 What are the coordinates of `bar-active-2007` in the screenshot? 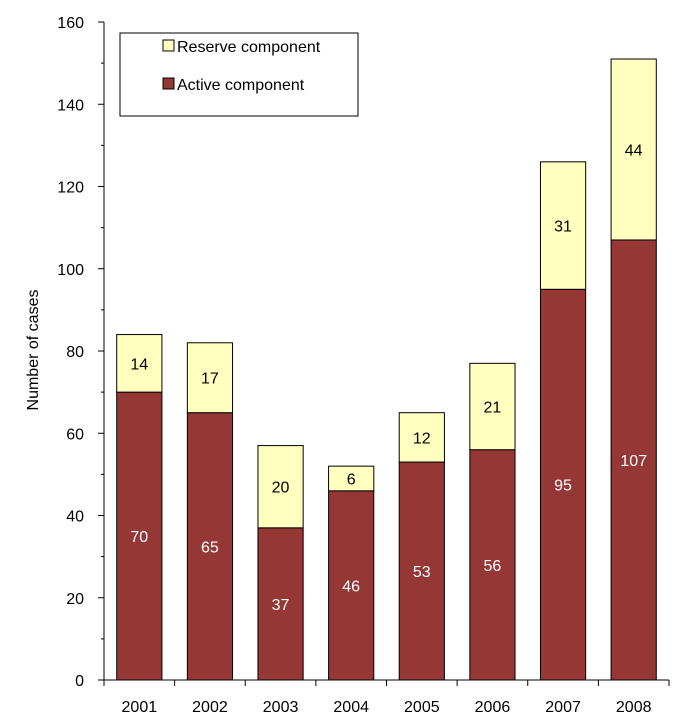 It's located at (563, 484).